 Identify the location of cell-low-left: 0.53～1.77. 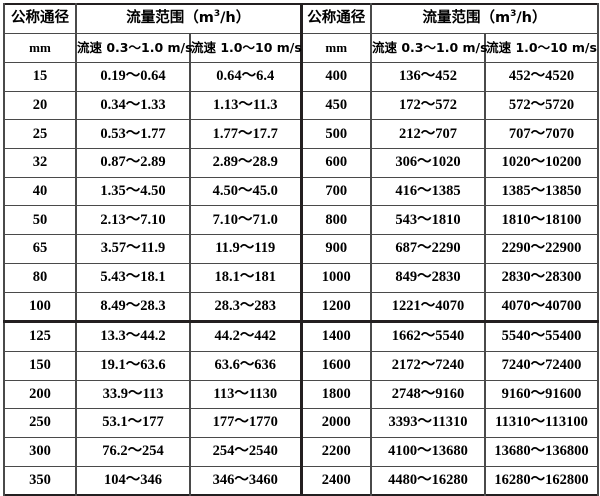
(133, 134).